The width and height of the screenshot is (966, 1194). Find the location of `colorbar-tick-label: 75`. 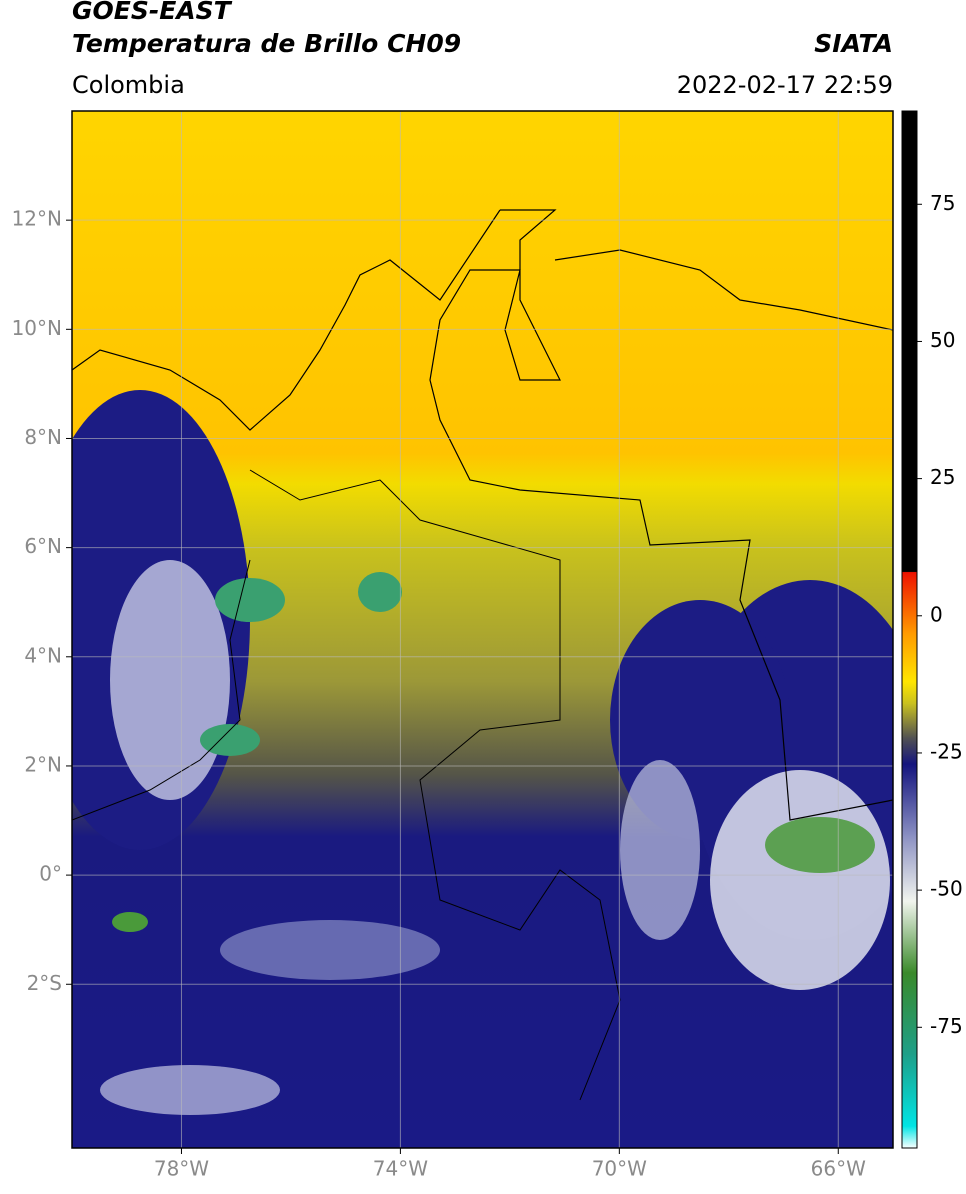

colorbar-tick-label: 75 is located at coordinates (942, 203).